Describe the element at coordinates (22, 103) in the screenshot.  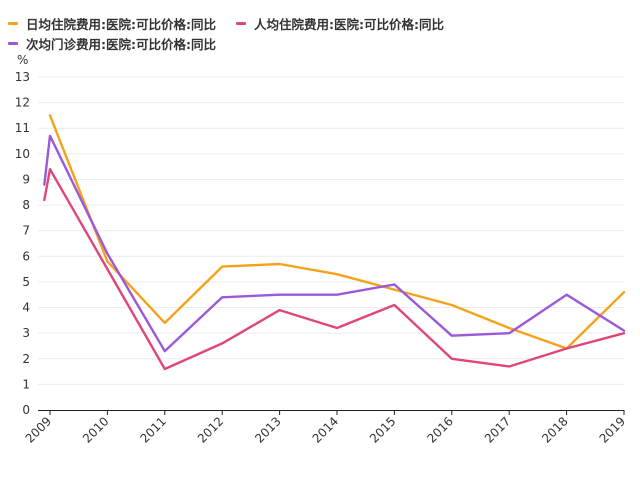
I see `y-tick-label: 12` at that location.